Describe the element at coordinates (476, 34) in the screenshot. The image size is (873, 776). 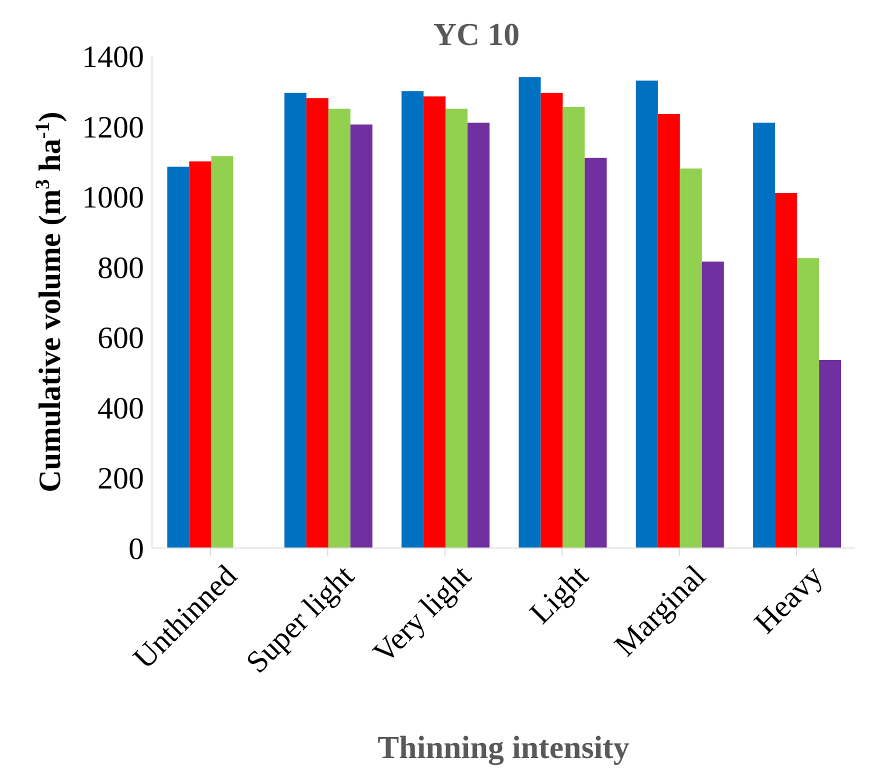
I see `chart-title: YC 10` at that location.